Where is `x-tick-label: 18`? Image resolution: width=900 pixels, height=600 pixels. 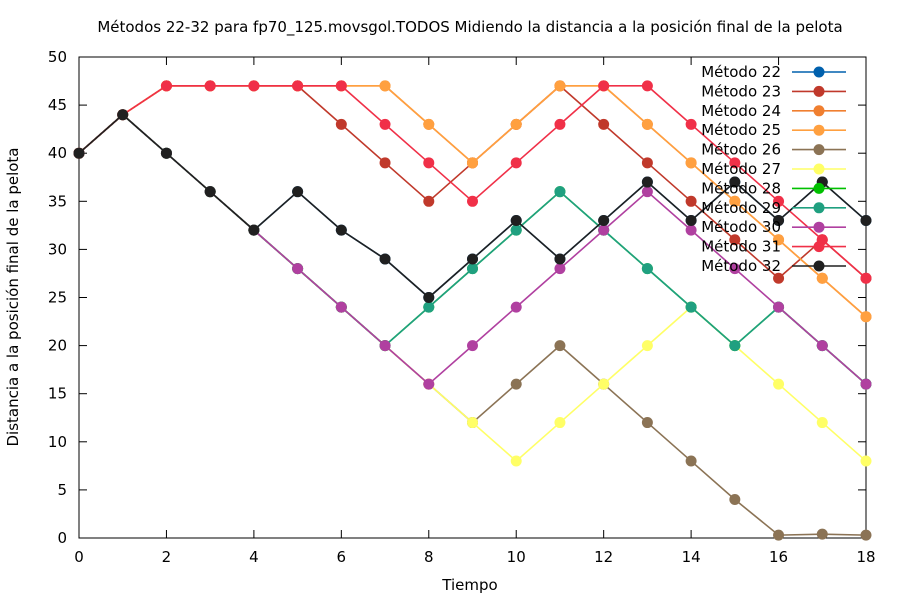 x-tick-label: 18 is located at coordinates (865, 557).